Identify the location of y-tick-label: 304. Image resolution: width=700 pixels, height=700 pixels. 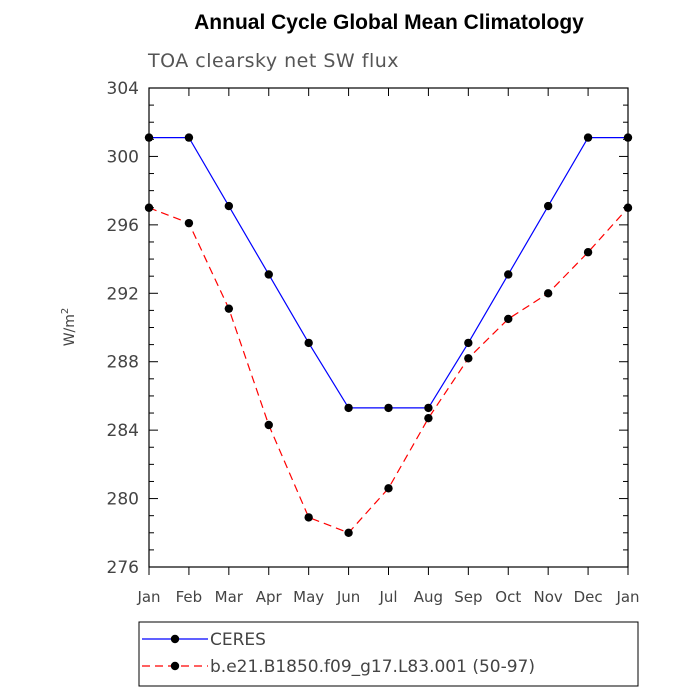
(123, 89).